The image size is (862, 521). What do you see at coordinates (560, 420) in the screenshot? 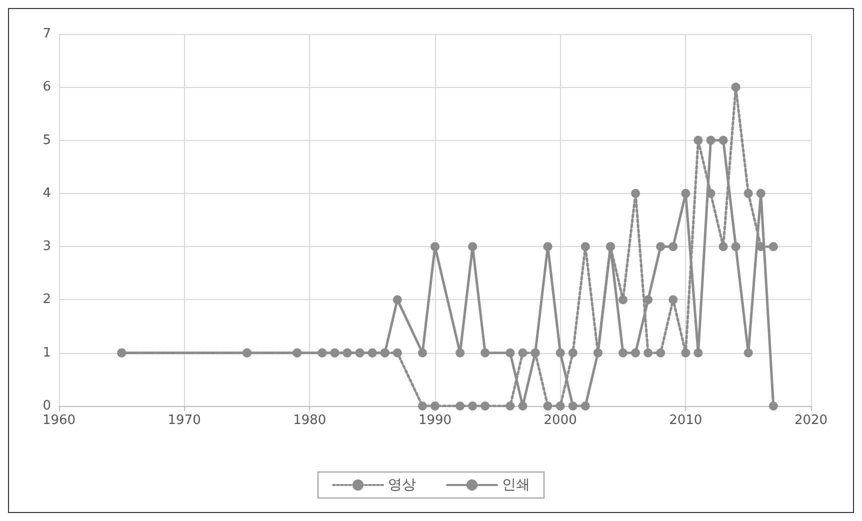
I see `x-tick-label: 2000` at bounding box center [560, 420].